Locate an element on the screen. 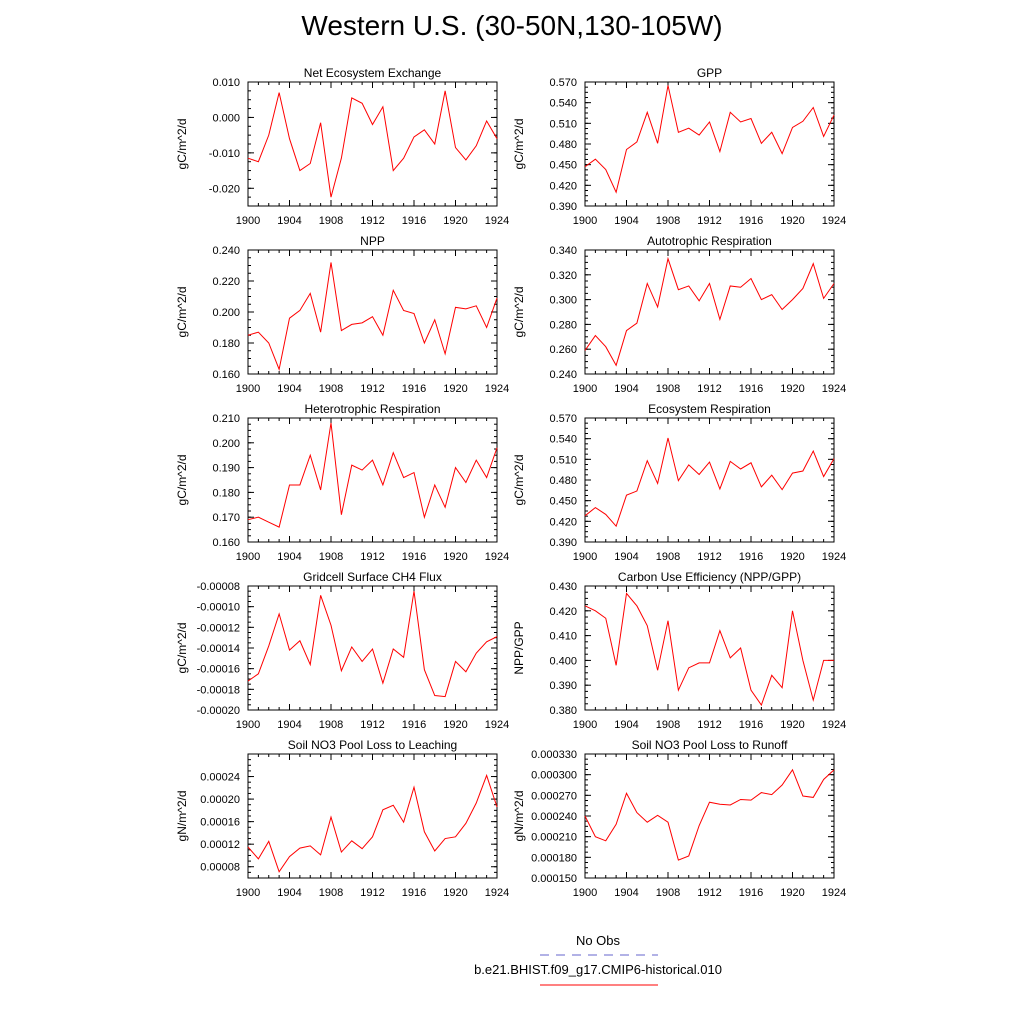  y-tick-label: 0.320 is located at coordinates (563, 276).